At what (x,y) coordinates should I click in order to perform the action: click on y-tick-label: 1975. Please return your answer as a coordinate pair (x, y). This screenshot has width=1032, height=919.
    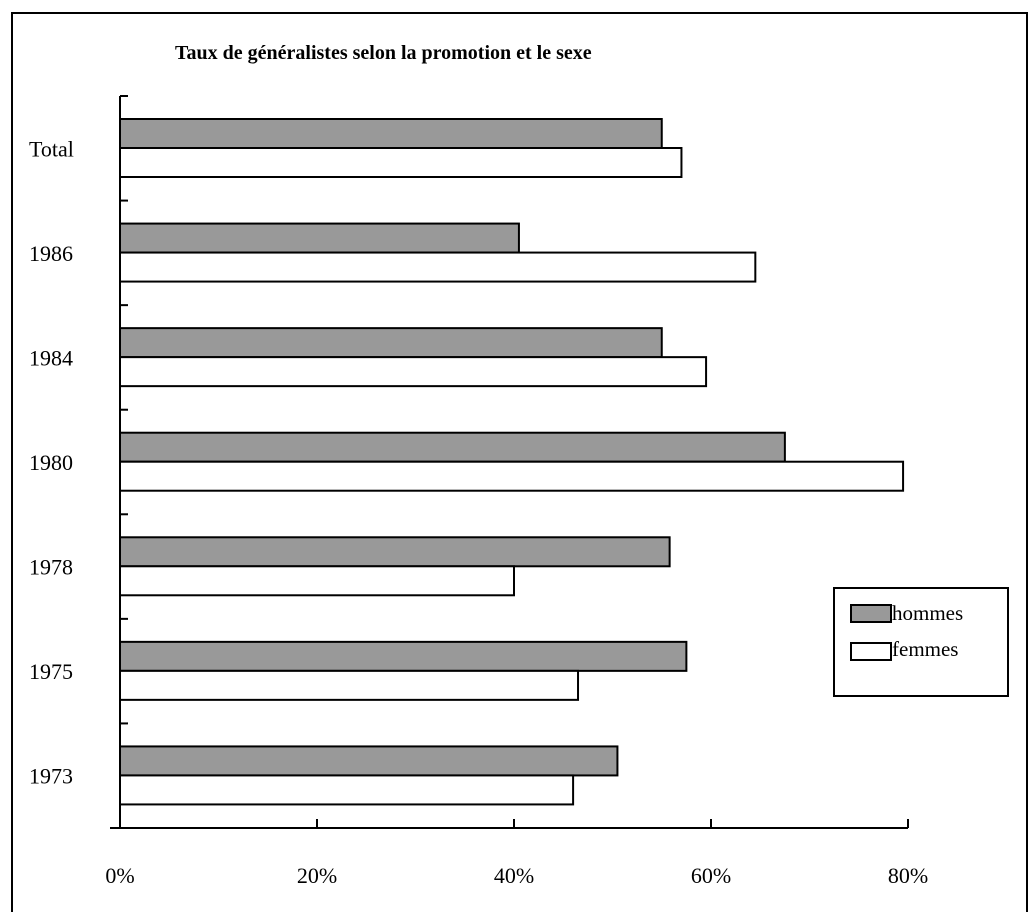
    Looking at the image, I should click on (51, 671).